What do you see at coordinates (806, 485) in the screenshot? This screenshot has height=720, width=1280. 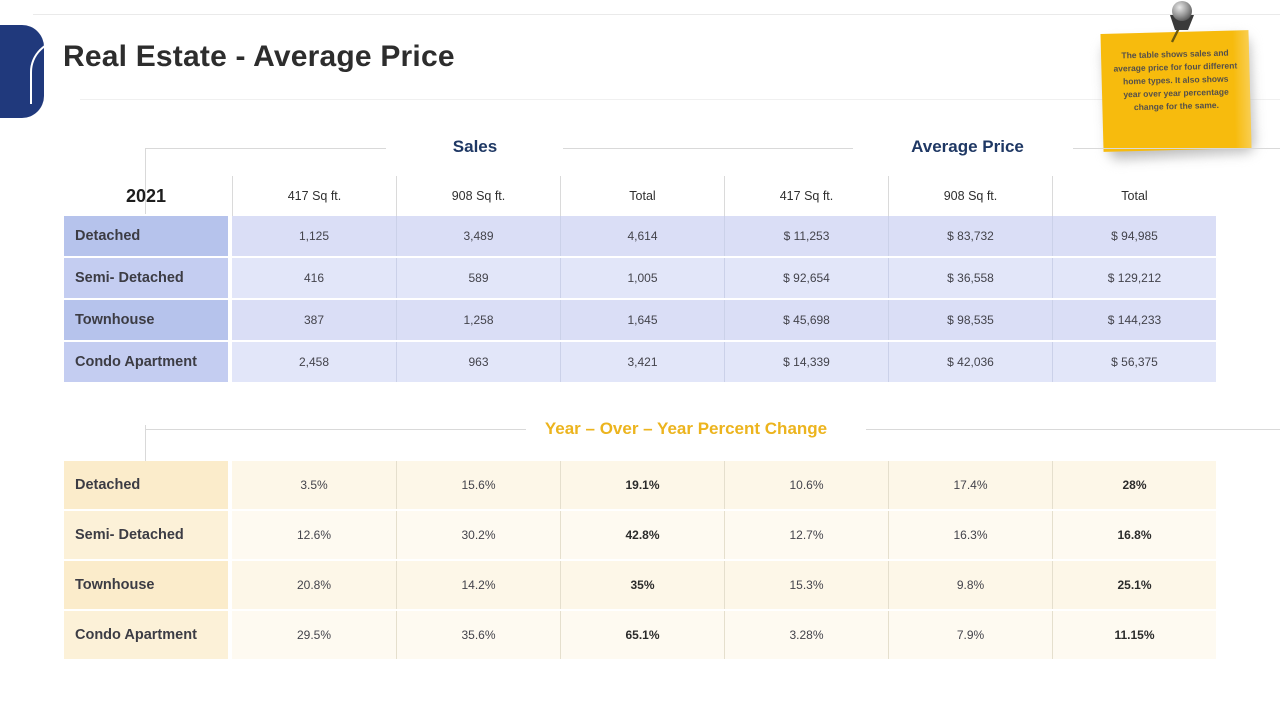 I see `table-cell: 10.6%` at bounding box center [806, 485].